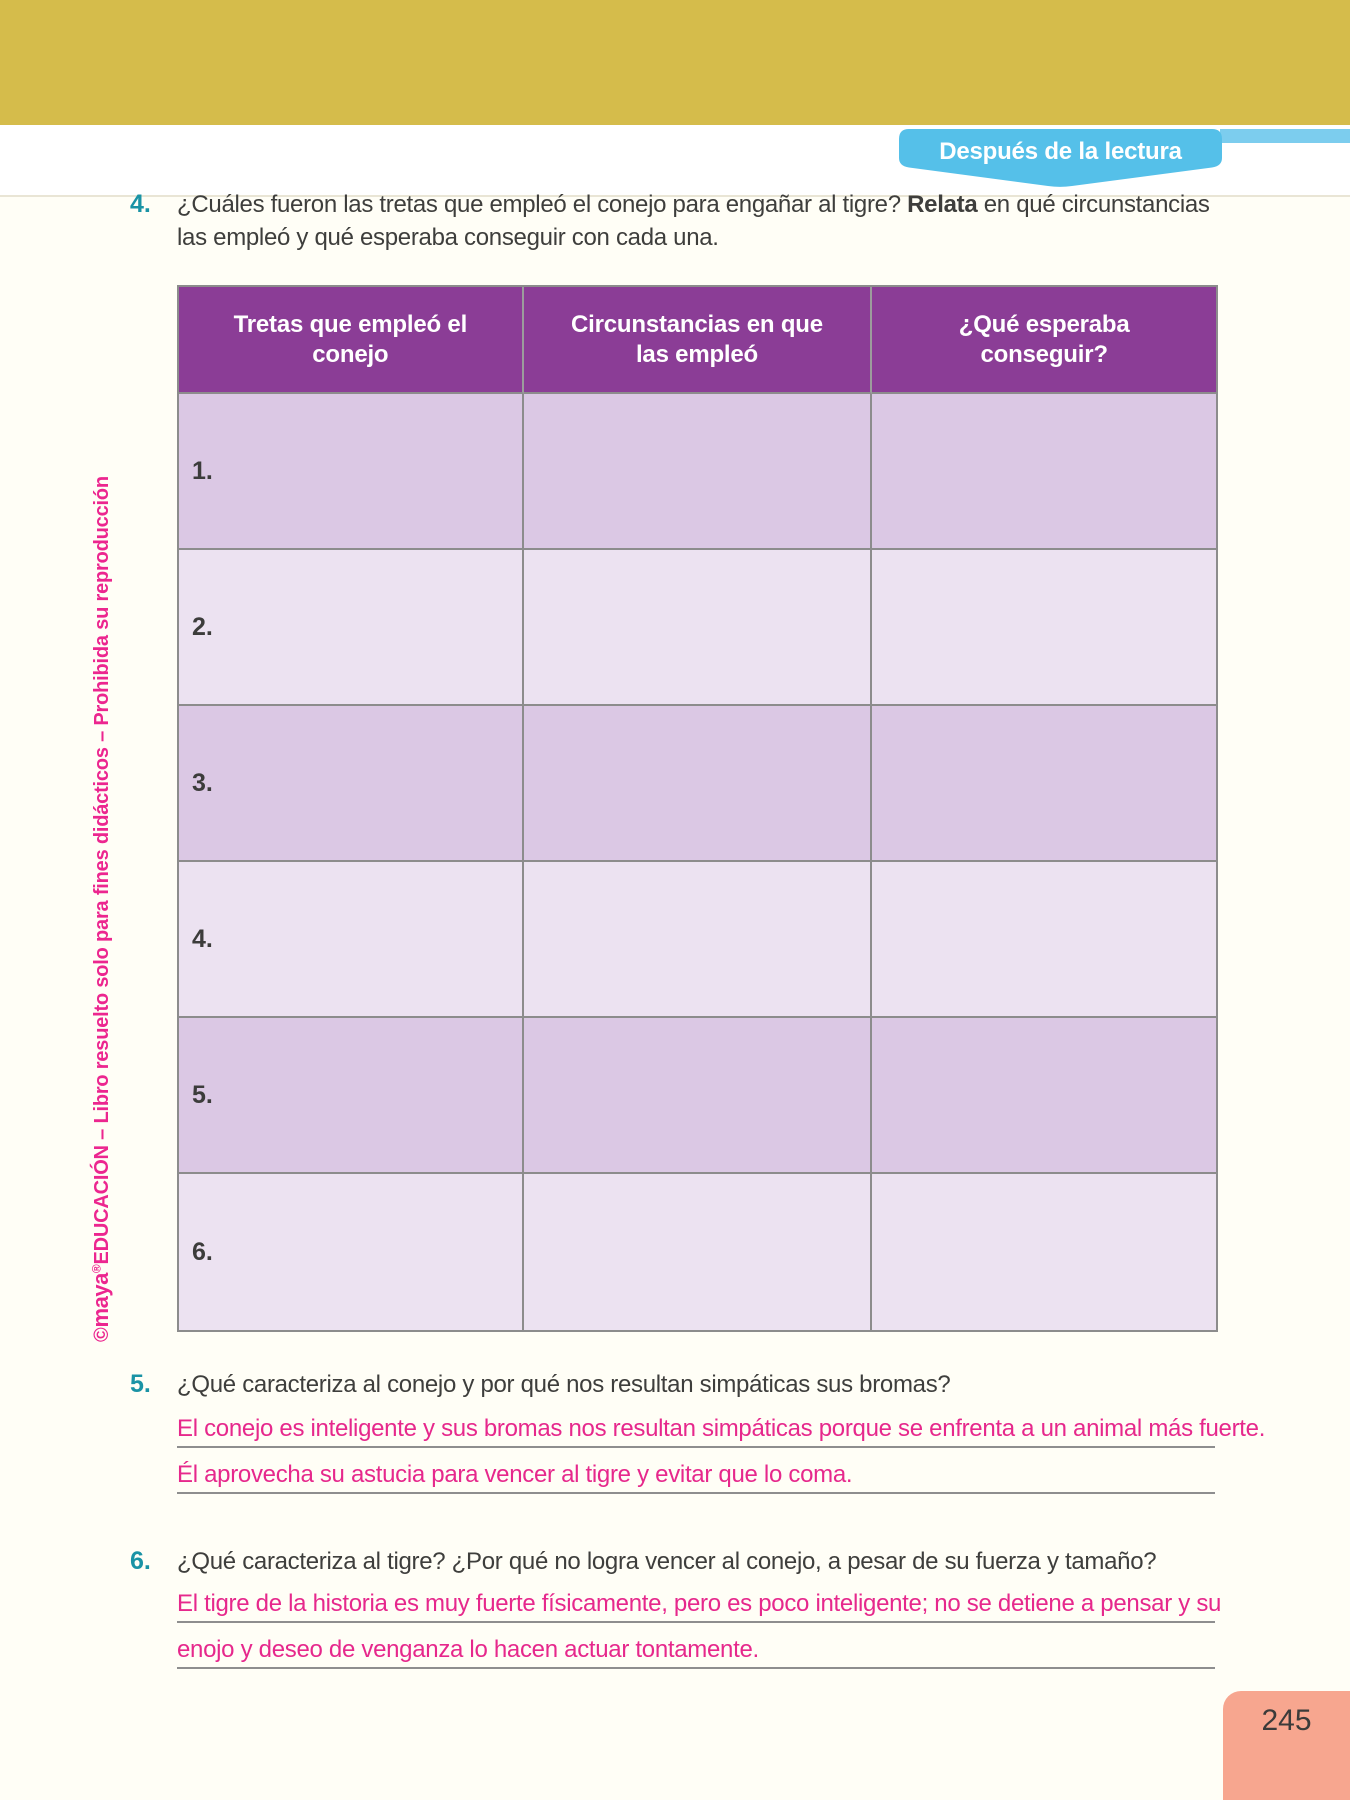 Image resolution: width=1350 pixels, height=1800 pixels. I want to click on question-4-number: 4., so click(140, 204).